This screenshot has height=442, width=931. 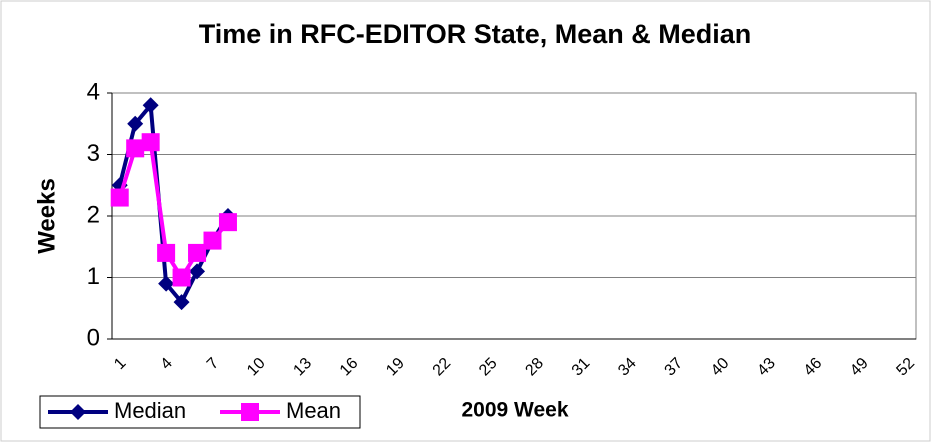 What do you see at coordinates (514, 410) in the screenshot?
I see `x-axis-label: 2009 Week` at bounding box center [514, 410].